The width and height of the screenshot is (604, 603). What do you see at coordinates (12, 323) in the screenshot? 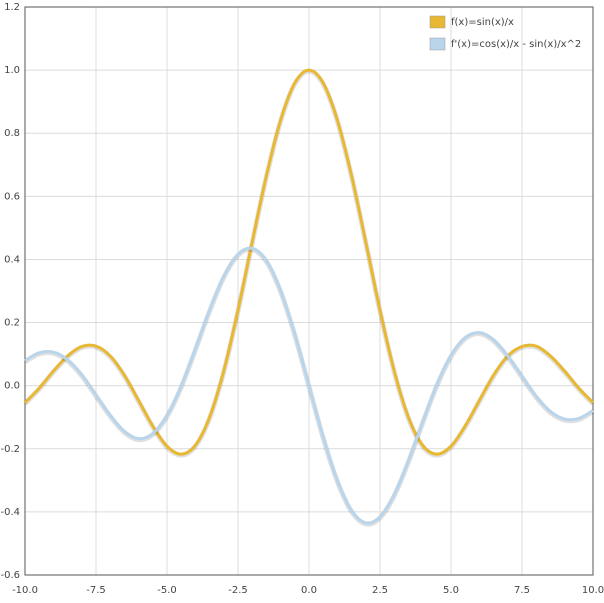
I see `y-tick-label: 0.2` at bounding box center [12, 323].